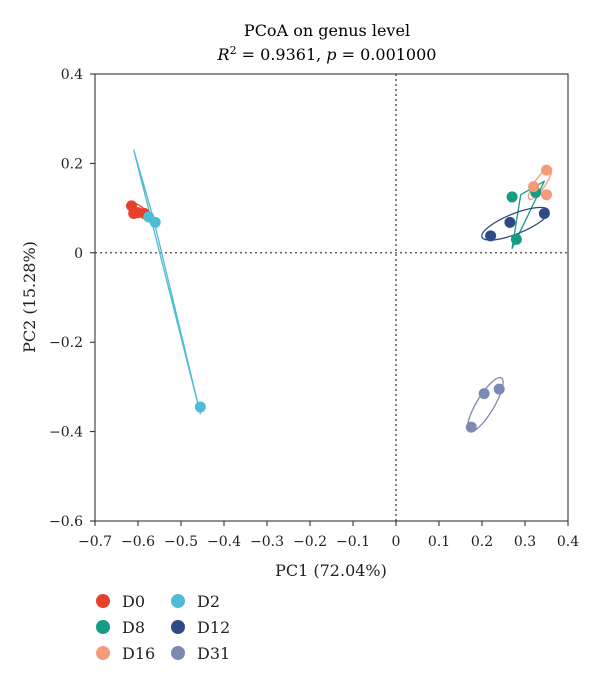 This screenshot has height=682, width=600. Describe the element at coordinates (78, 254) in the screenshot. I see `y-tick-label: 0` at that location.